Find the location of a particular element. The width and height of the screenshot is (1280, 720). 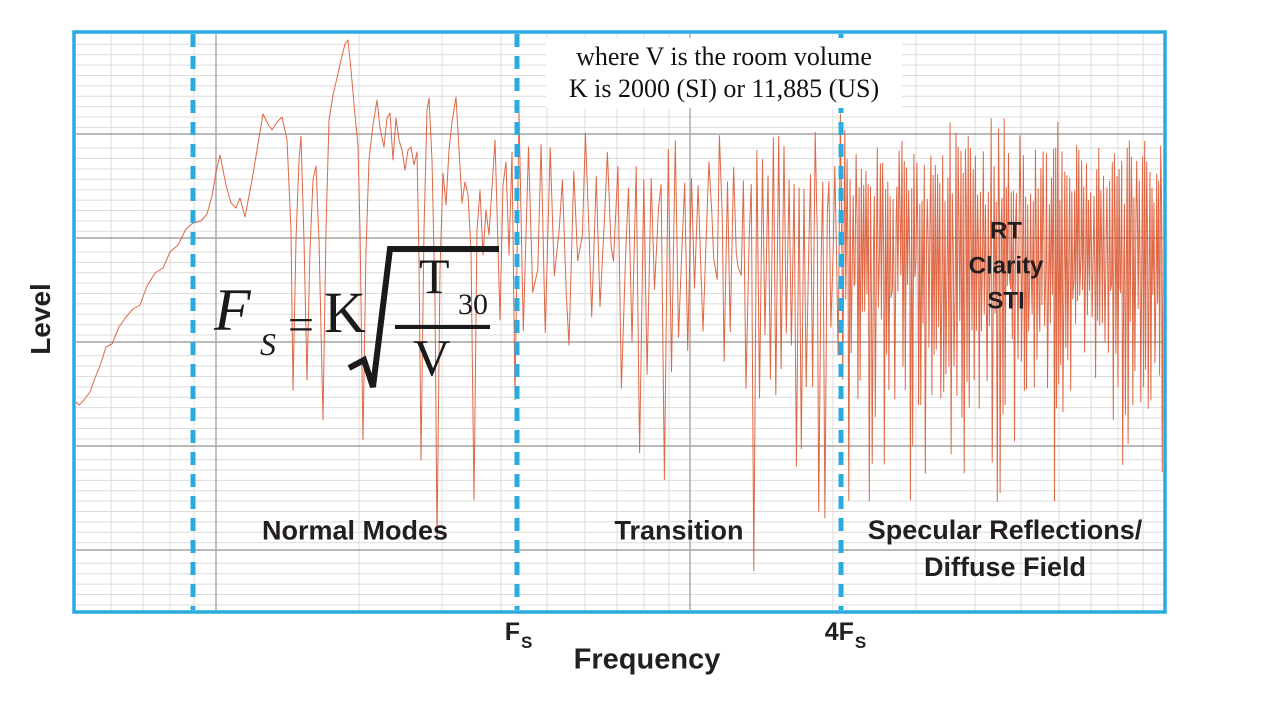

radical-sign is located at coordinates (423, 317).